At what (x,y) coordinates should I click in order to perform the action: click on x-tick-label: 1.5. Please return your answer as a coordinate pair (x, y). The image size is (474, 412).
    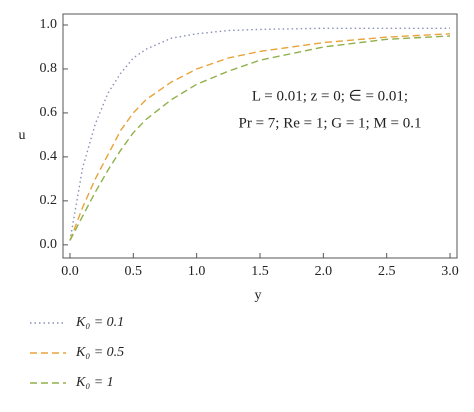
    Looking at the image, I should click on (260, 271).